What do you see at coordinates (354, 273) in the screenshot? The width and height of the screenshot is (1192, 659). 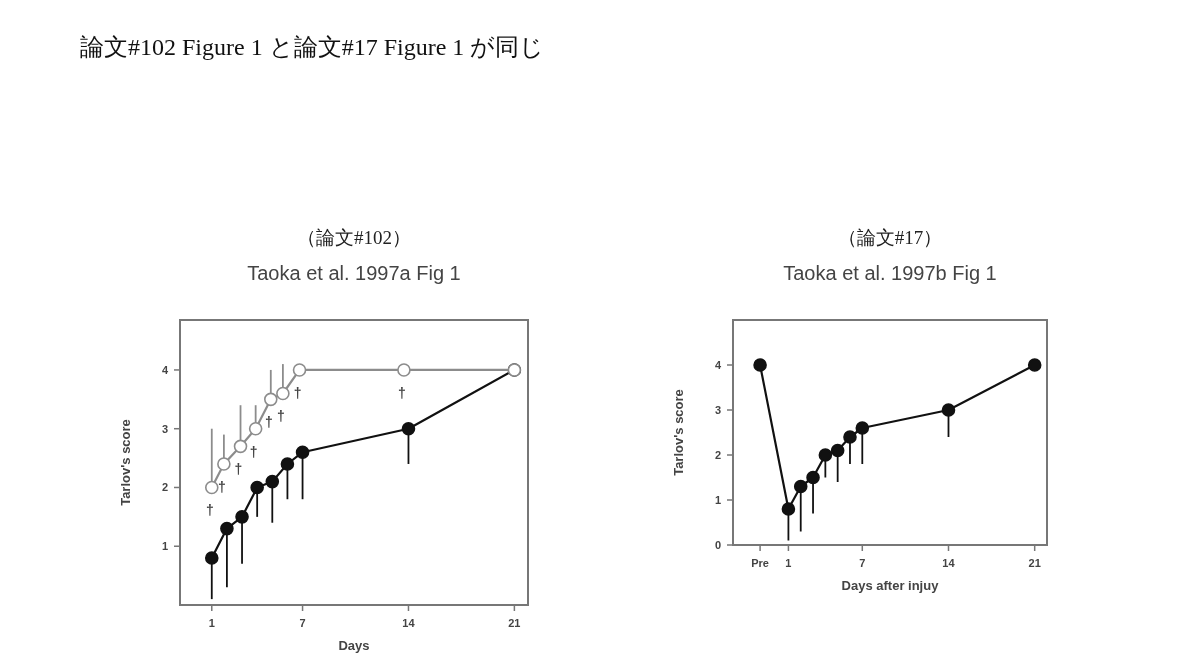 I see `title: Taoka et al. 1997a Fig 1` at bounding box center [354, 273].